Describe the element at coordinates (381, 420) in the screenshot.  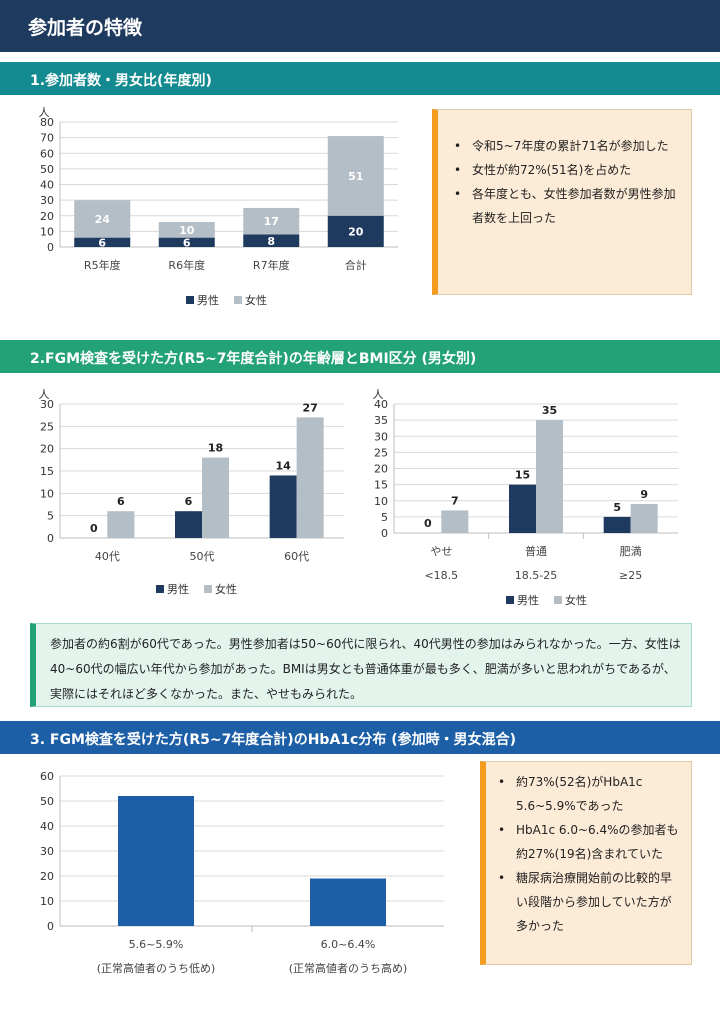
I see `y-tick-label: 35` at that location.